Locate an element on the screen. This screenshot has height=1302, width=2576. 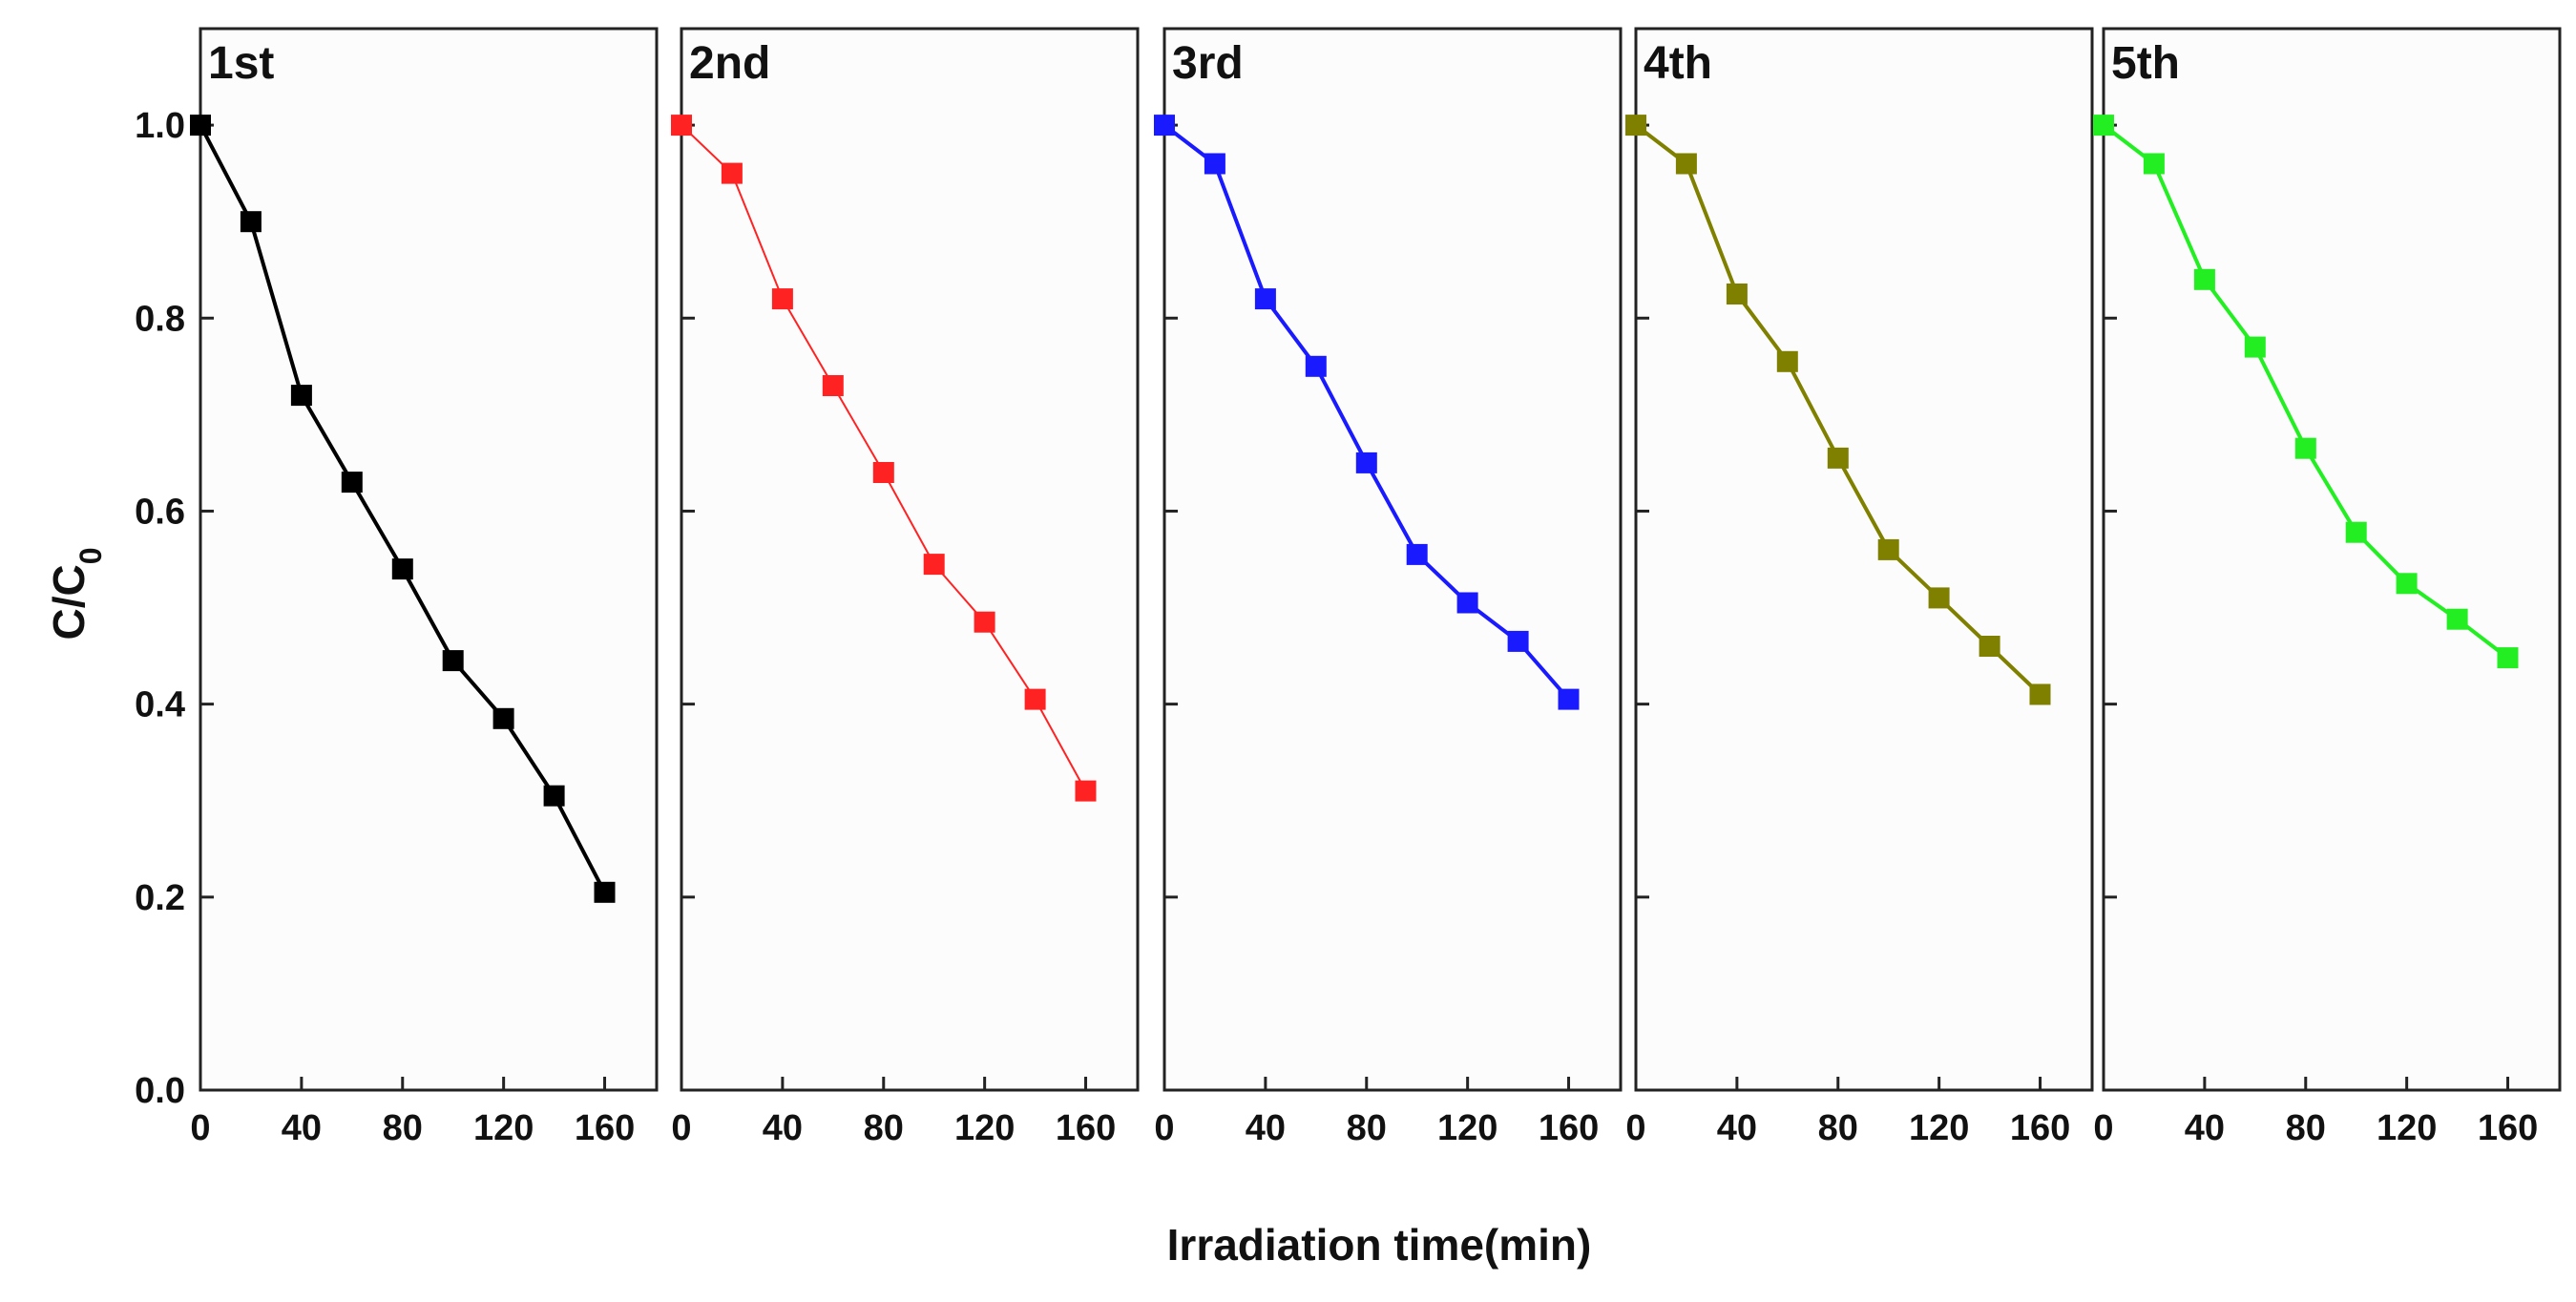
y-axis-title-main: C/C is located at coordinates (69, 602).